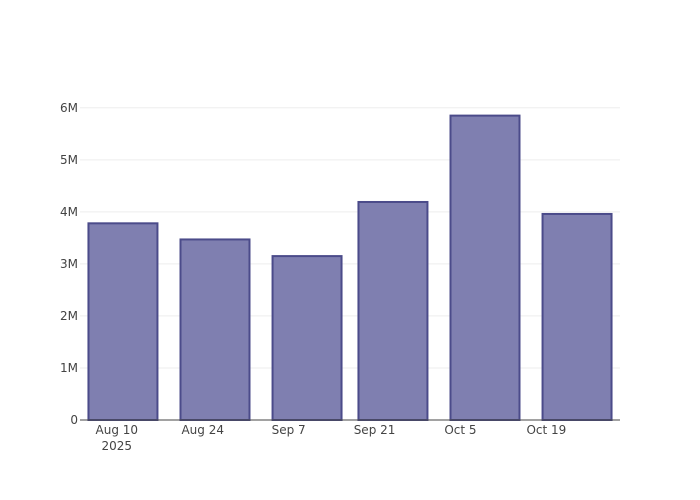  What do you see at coordinates (74, 420) in the screenshot?
I see `y-tick-label: 0` at bounding box center [74, 420].